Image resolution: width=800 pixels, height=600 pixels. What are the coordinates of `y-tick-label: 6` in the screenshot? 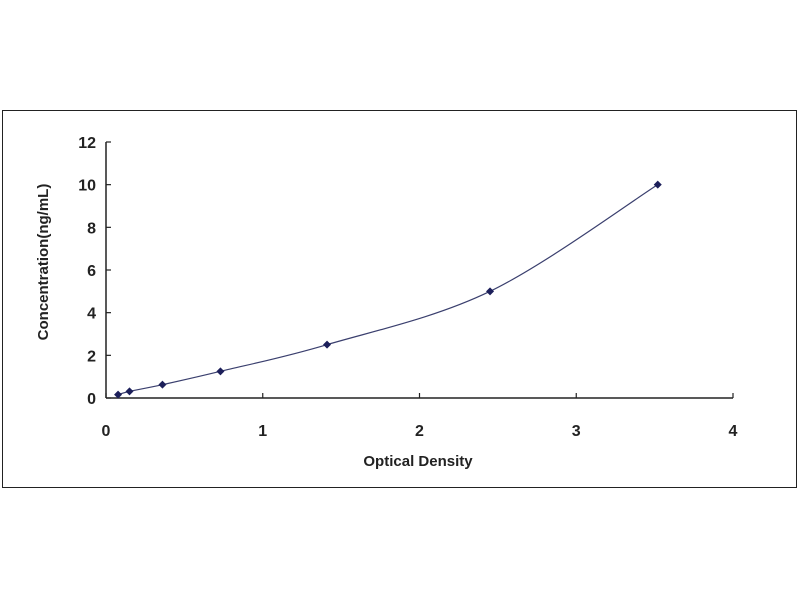 It's located at (91, 271).